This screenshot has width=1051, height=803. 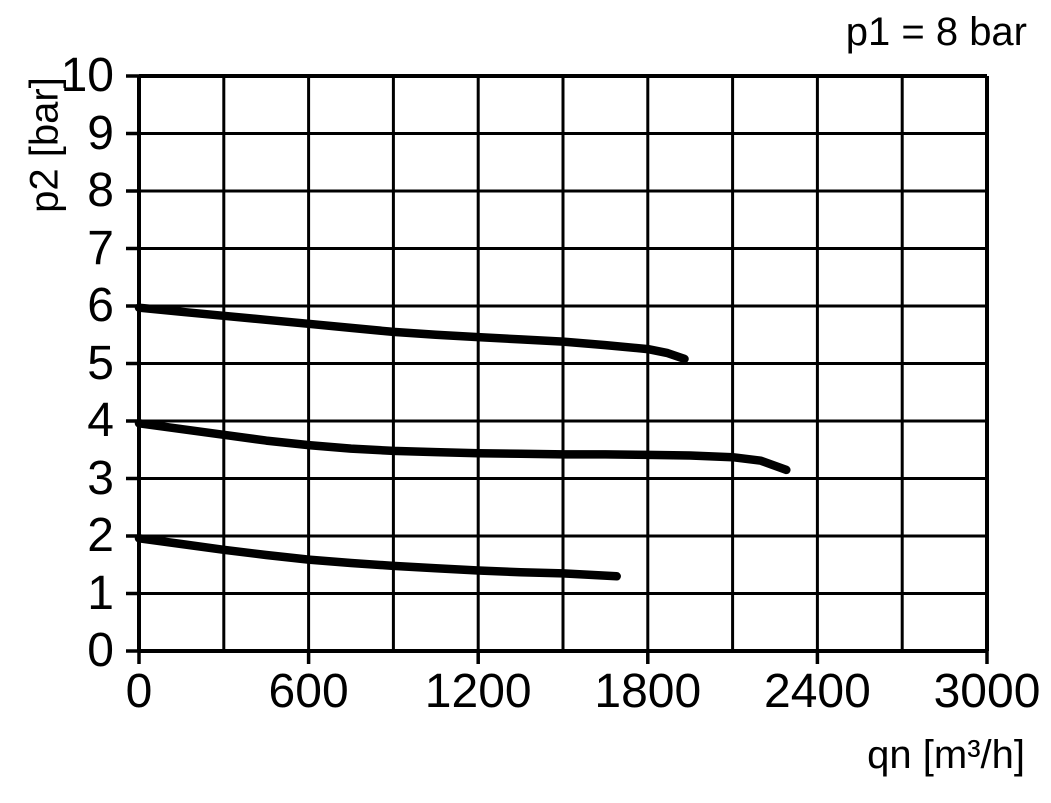 What do you see at coordinates (139, 691) in the screenshot?
I see `x-tick-label: 0` at bounding box center [139, 691].